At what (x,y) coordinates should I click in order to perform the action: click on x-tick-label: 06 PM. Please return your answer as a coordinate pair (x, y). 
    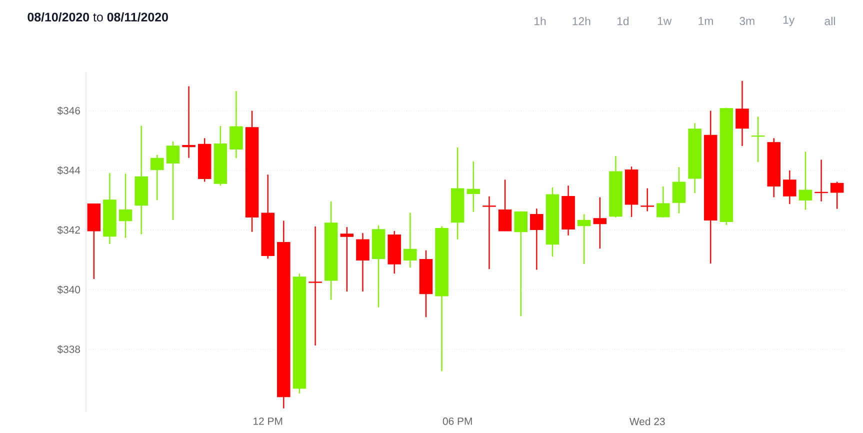
    Looking at the image, I should click on (457, 421).